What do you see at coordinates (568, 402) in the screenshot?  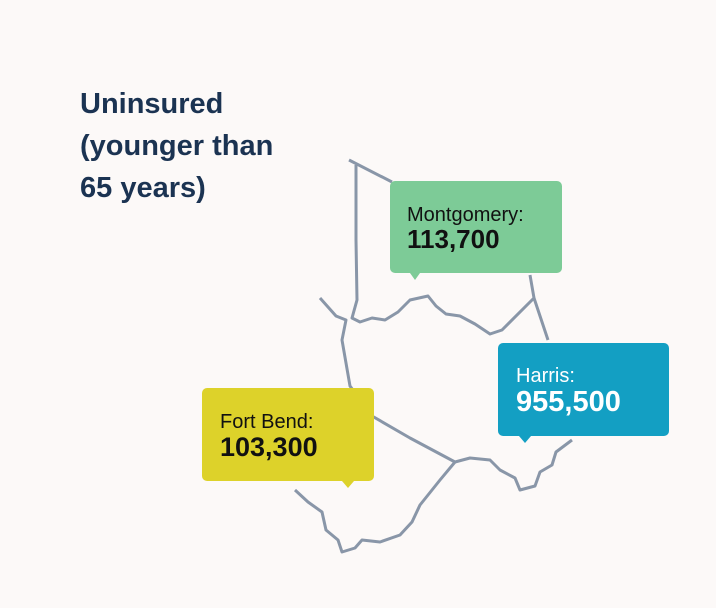 I see `callout-value: 955,500` at bounding box center [568, 402].